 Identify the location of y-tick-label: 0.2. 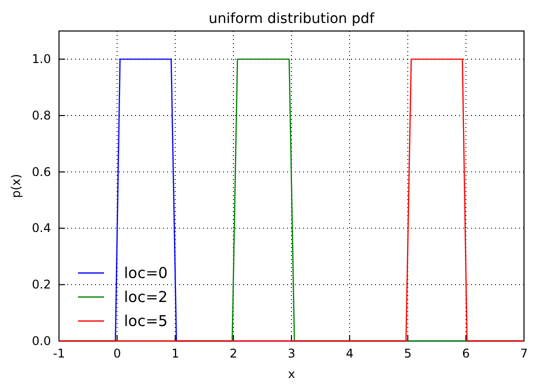
(41, 284).